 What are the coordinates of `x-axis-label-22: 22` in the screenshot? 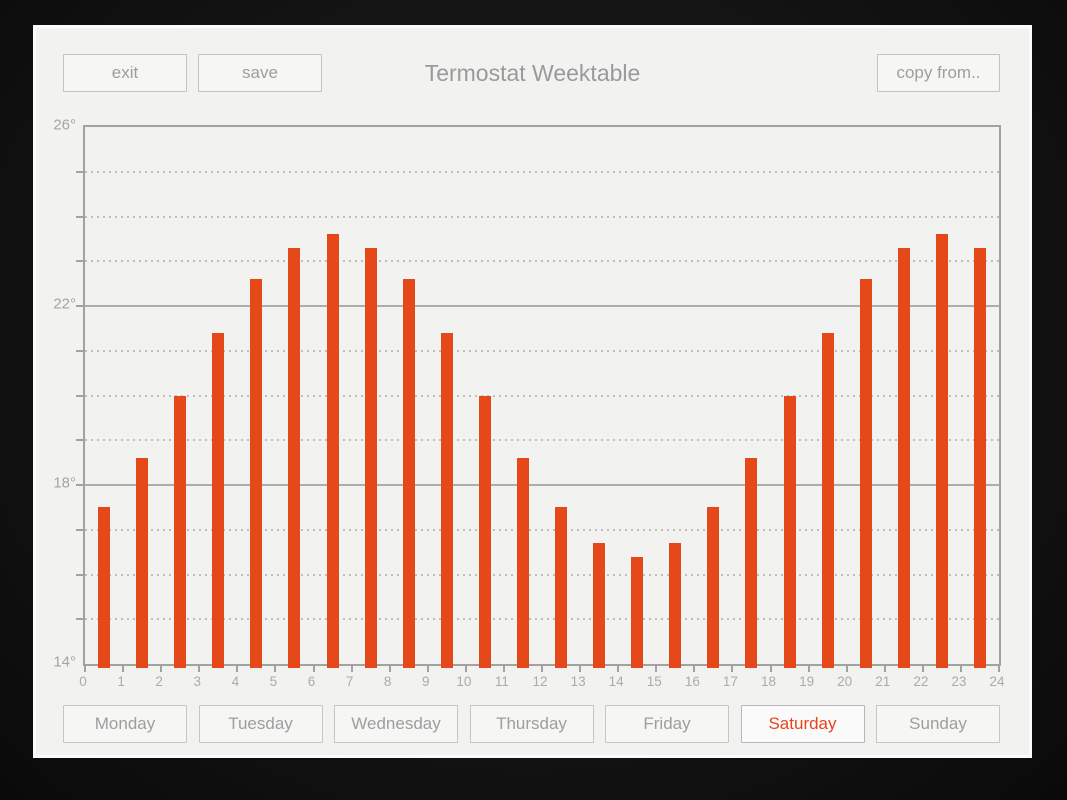 It's located at (921, 681).